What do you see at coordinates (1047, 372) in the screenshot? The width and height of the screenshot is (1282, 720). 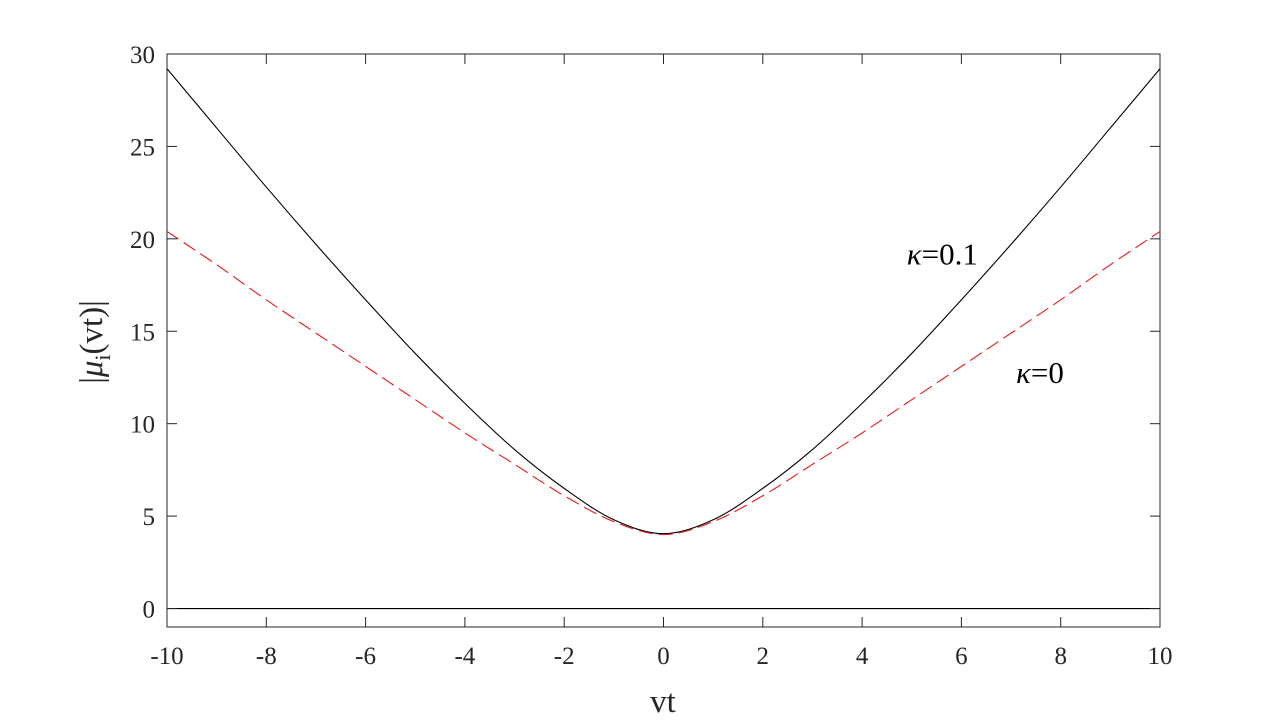 I see `annotation-text: =0` at bounding box center [1047, 372].